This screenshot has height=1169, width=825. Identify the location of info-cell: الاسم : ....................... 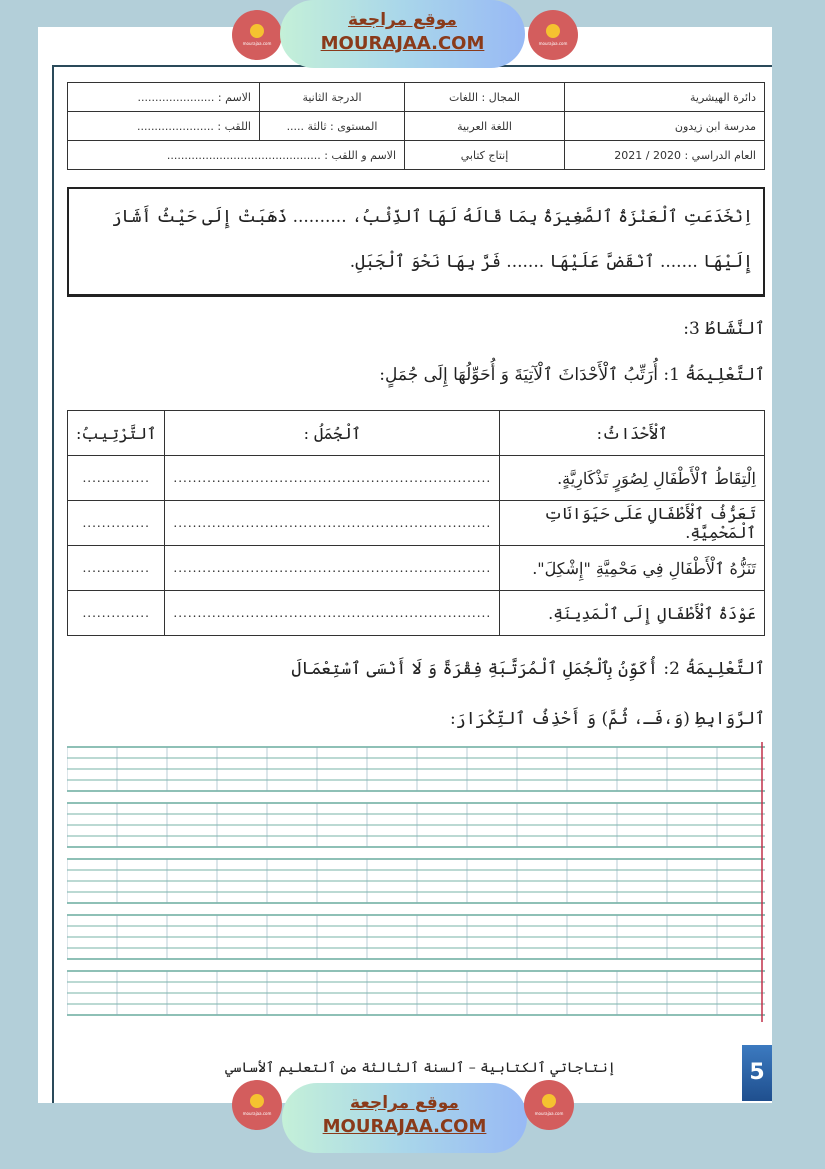
(163, 97).